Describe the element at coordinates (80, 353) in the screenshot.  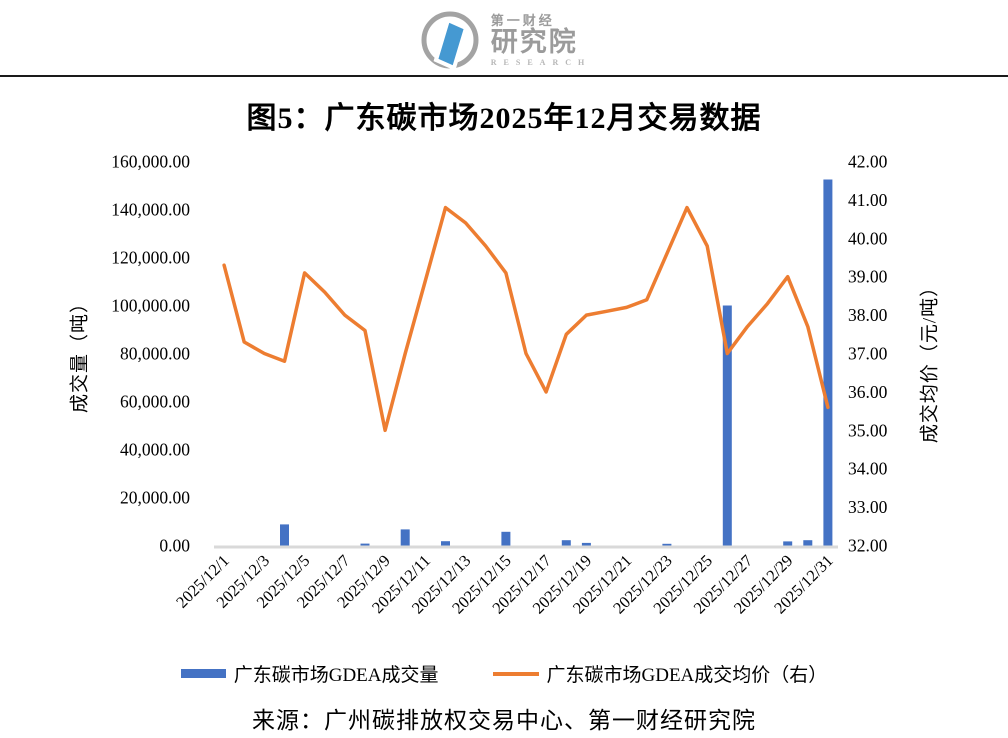
I see `left-axis-title: 成交量（吨）` at that location.